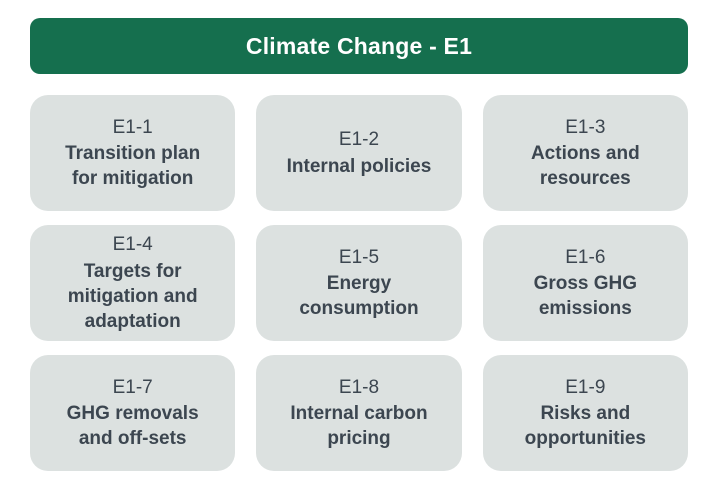 Image resolution: width=718 pixels, height=488 pixels. Describe the element at coordinates (585, 257) in the screenshot. I see `card-code: E1-6` at that location.